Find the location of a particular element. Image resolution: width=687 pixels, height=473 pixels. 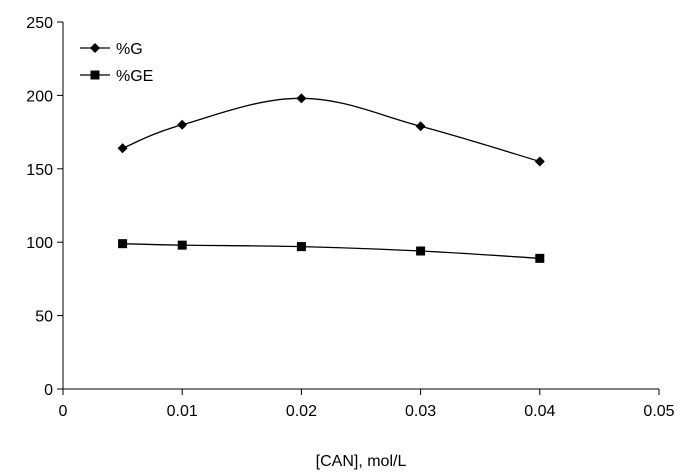

series-ge is located at coordinates (331, 251).